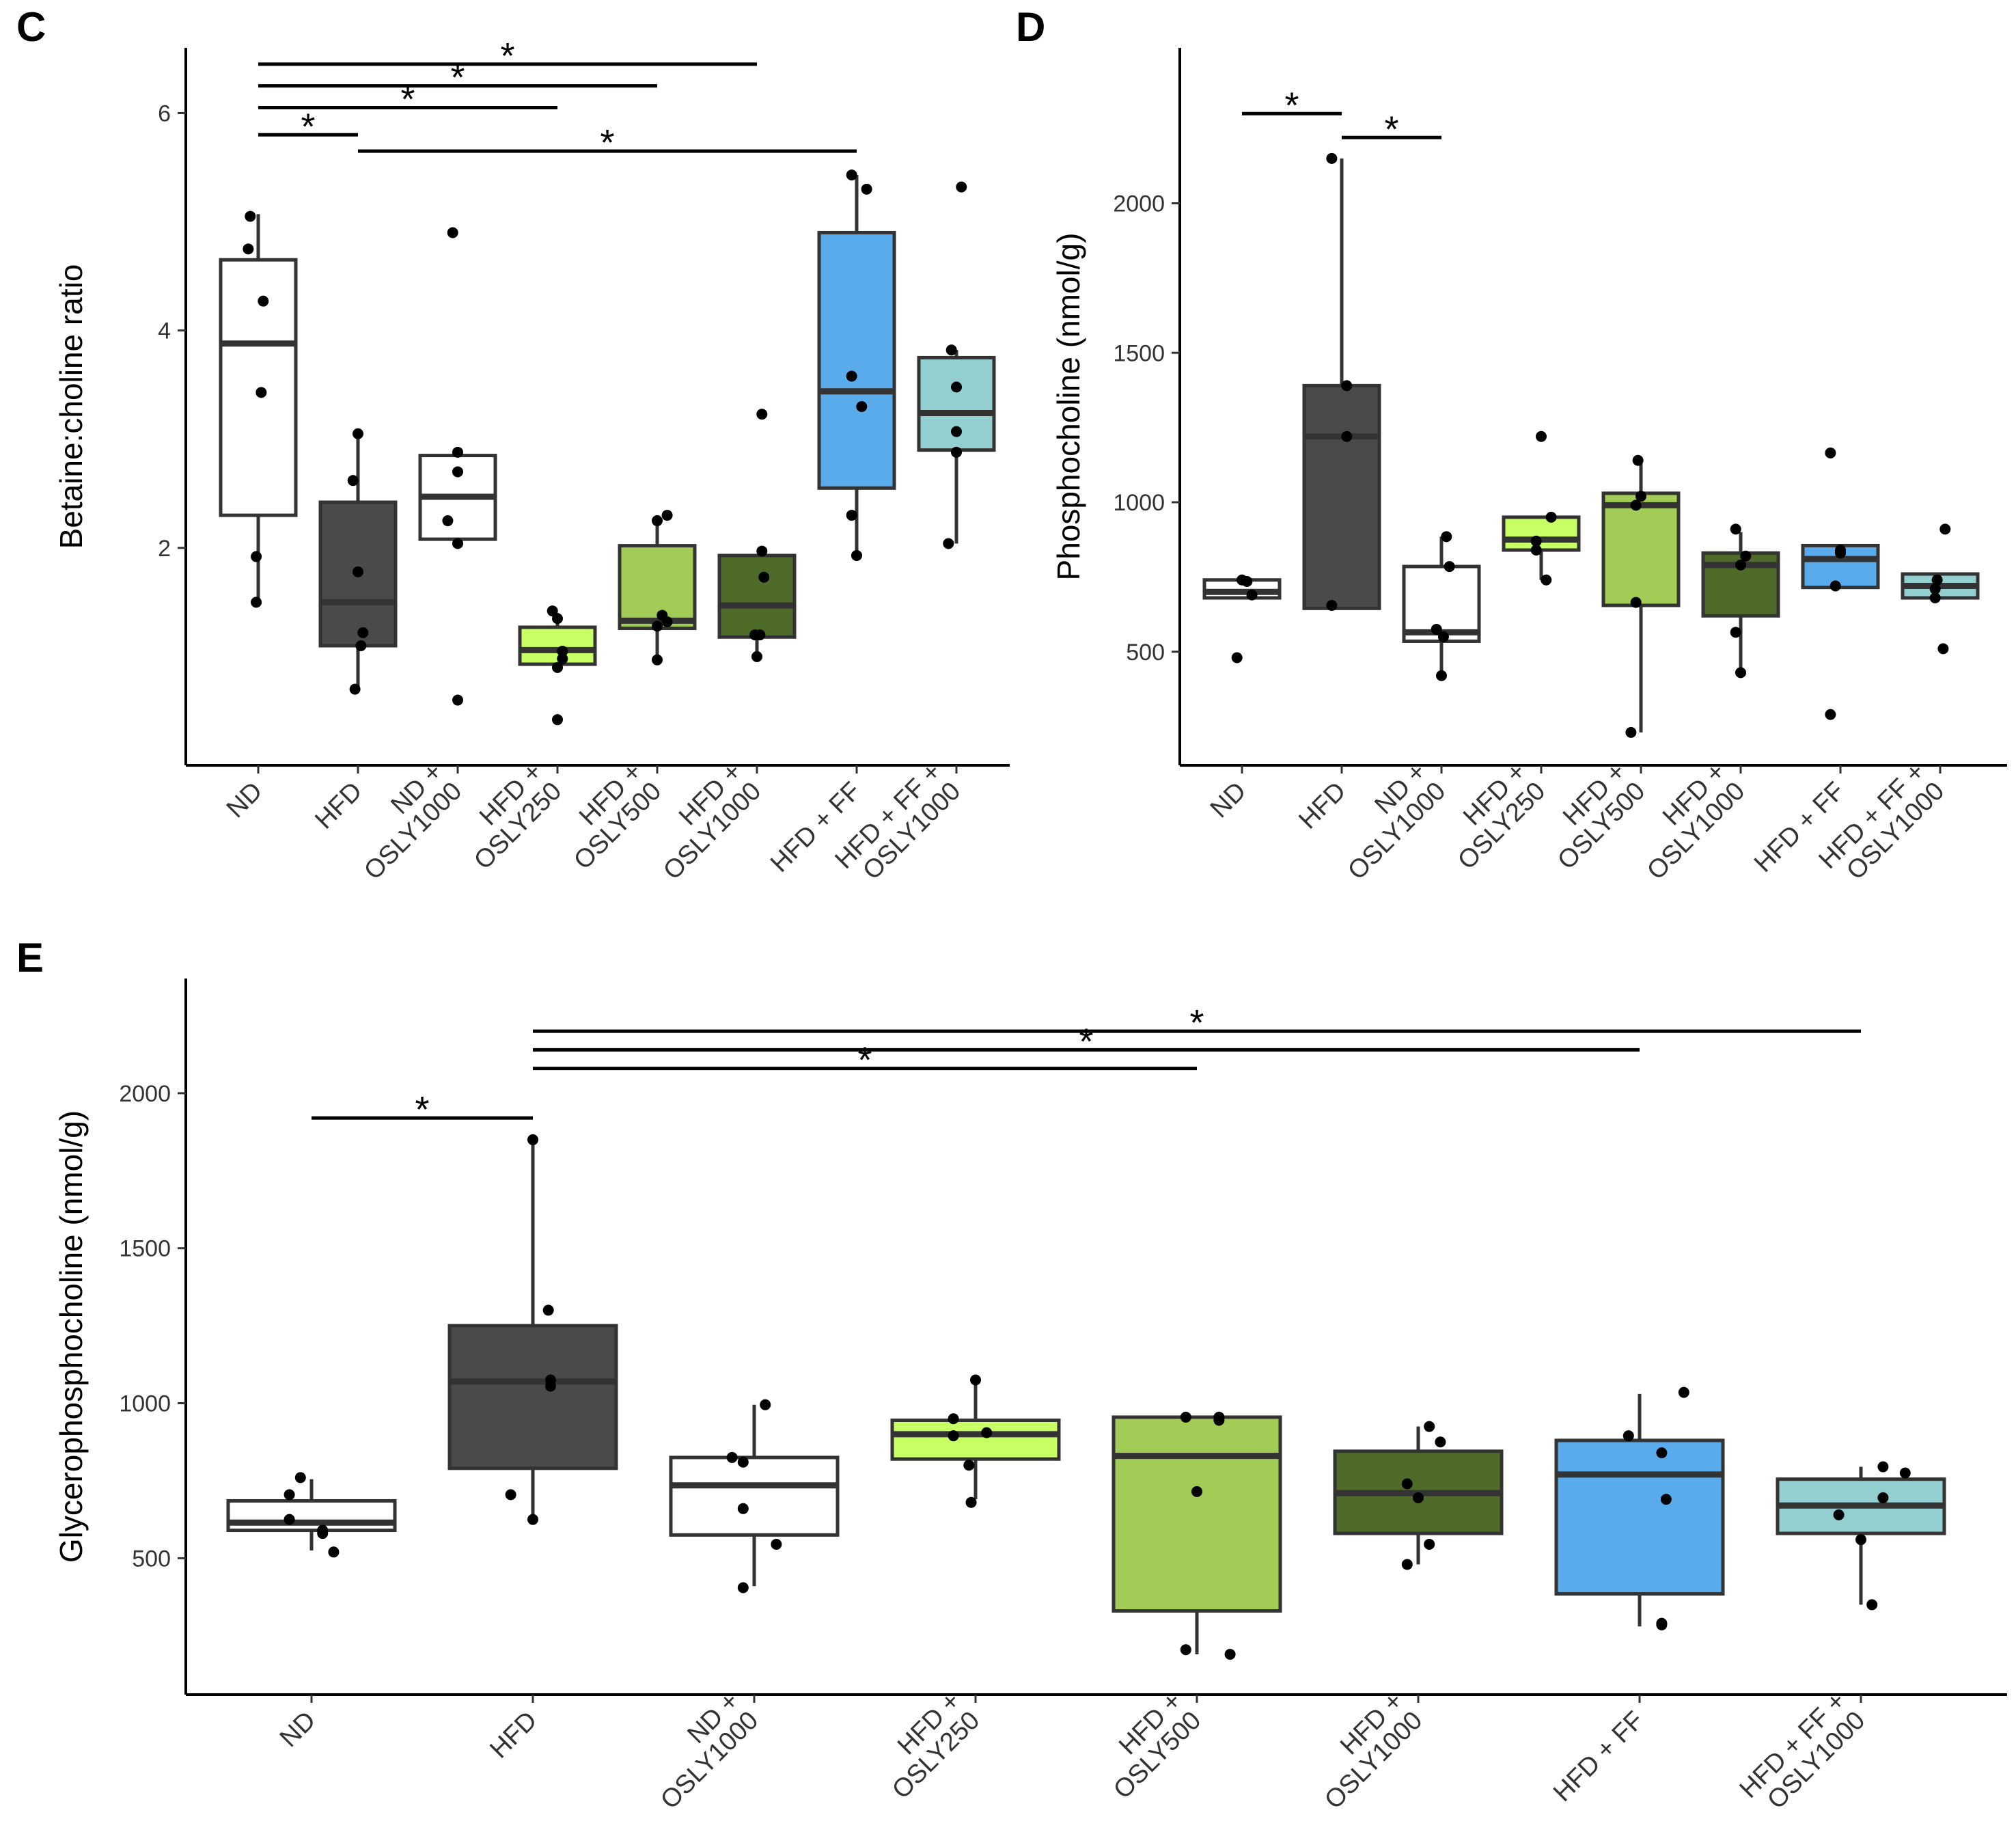  I want to click on y-tick-label: 6, so click(164, 113).